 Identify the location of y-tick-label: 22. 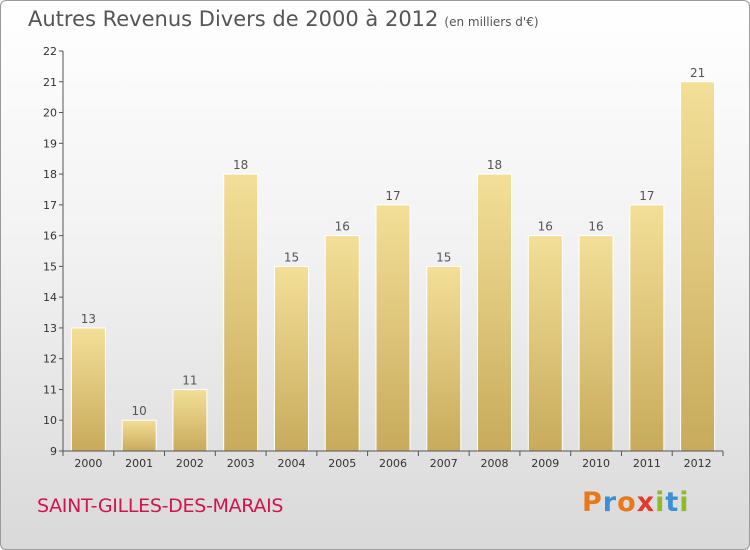
(50, 51).